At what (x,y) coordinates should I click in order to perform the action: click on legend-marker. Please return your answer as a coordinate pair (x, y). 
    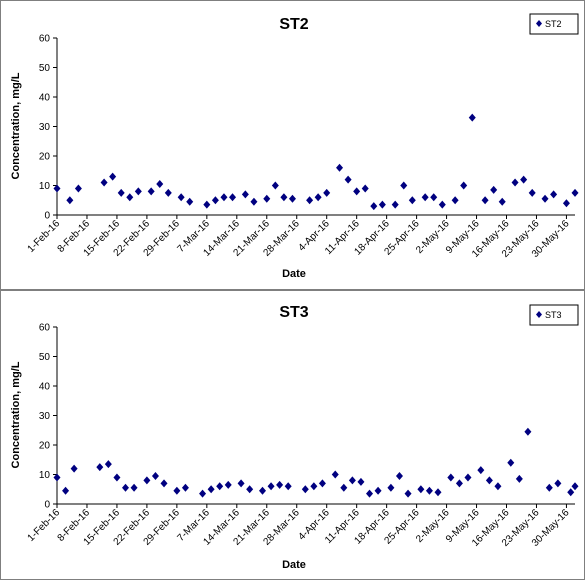
    Looking at the image, I should click on (539, 23).